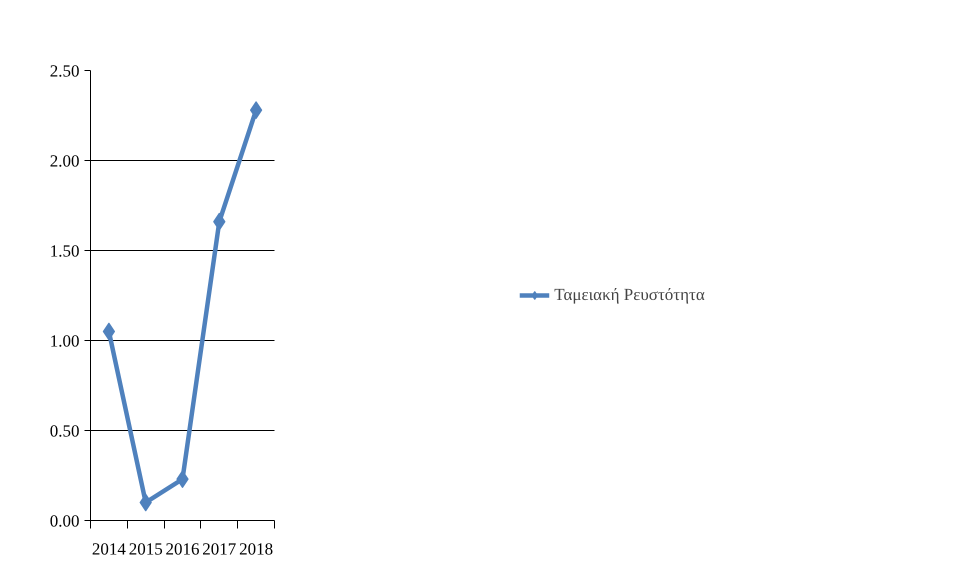  What do you see at coordinates (145, 549) in the screenshot?
I see `x-tick-label: 2015` at bounding box center [145, 549].